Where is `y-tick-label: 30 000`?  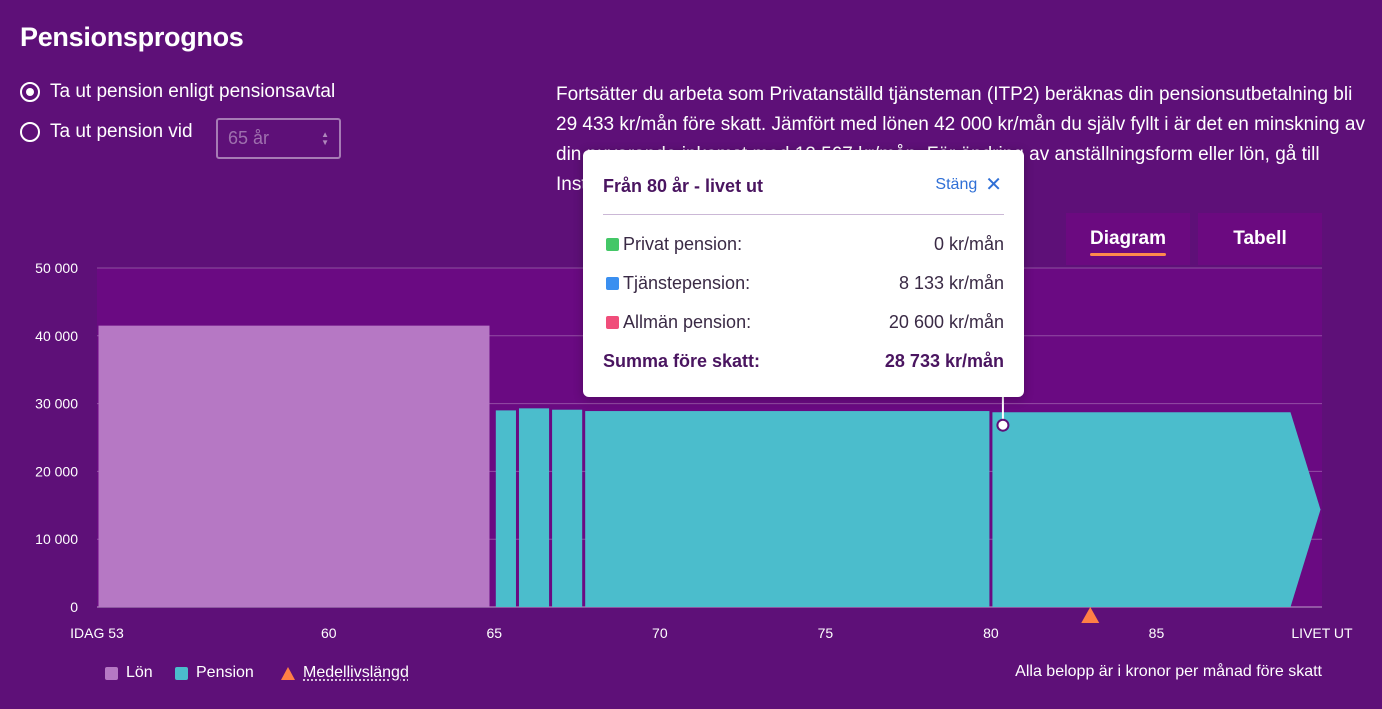 y-tick-label: 30 000 is located at coordinates (56, 404).